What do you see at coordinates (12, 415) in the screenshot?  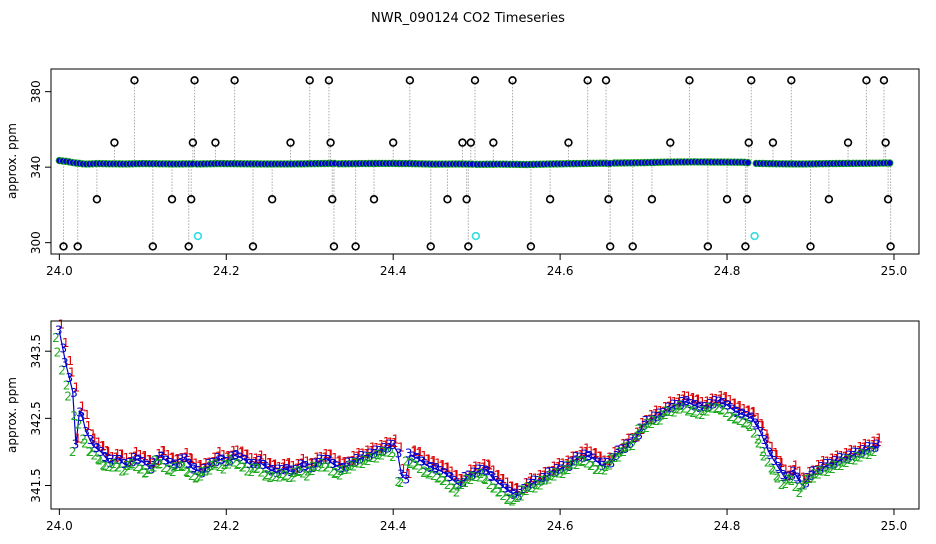 I see `bottom-y-axis-label: approx. ppm` at bounding box center [12, 415].